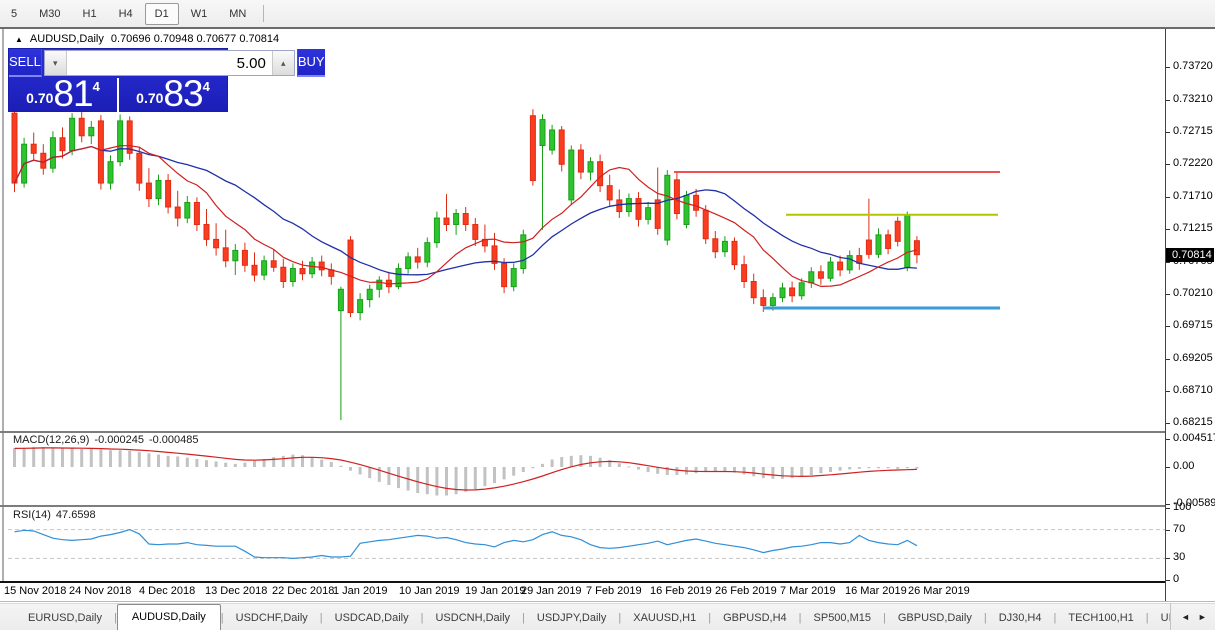 The width and height of the screenshot is (1215, 630). I want to click on price-axis-label: 0.71215, so click(1193, 227).